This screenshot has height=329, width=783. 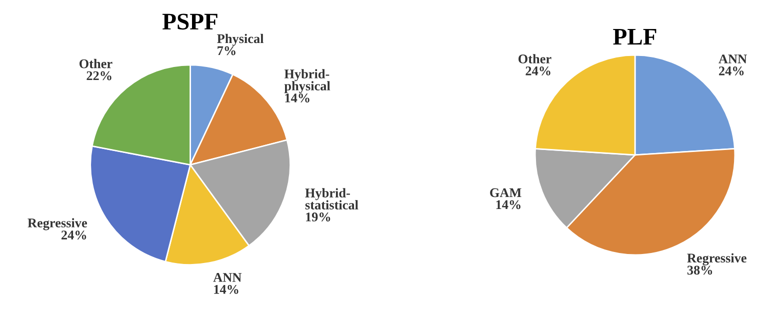 I want to click on data-label: 22%, so click(x=99, y=75).